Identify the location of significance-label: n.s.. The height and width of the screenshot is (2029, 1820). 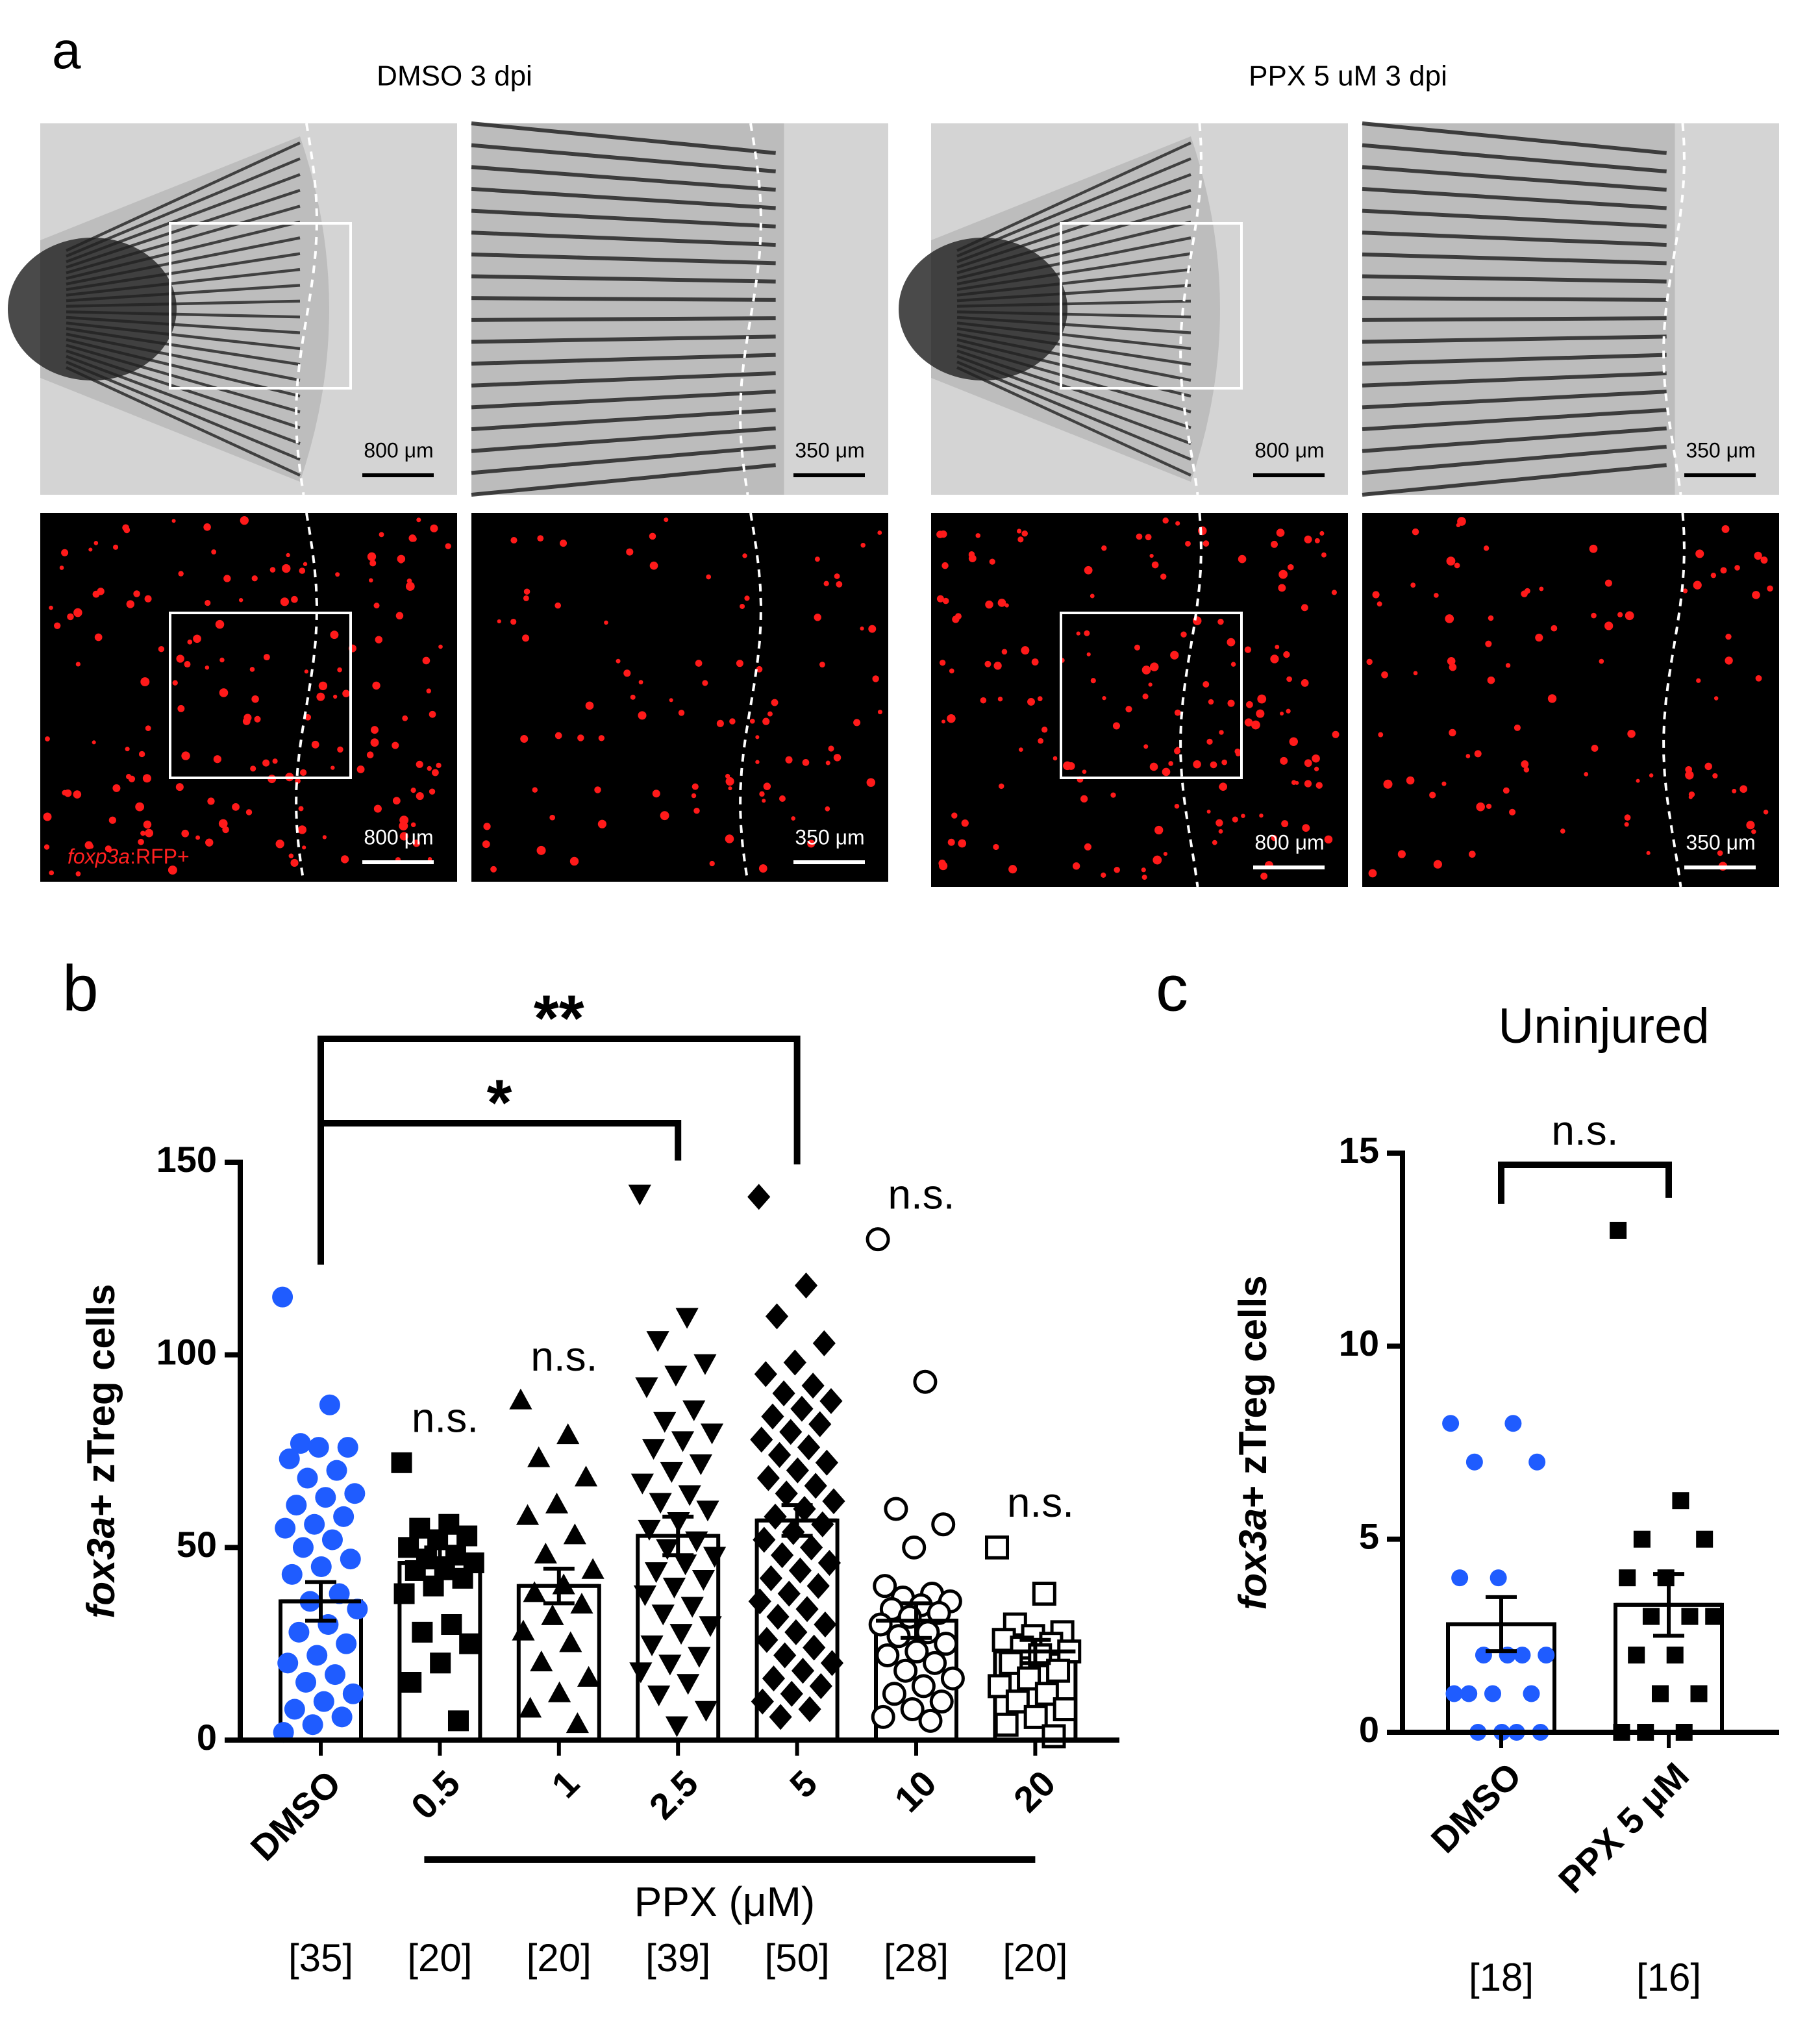
(1585, 1130).